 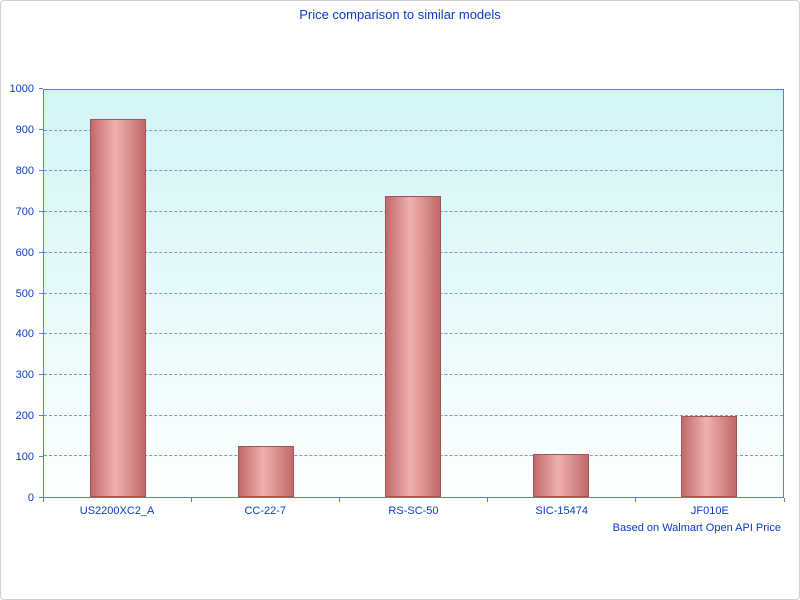 I want to click on chart-title: Price comparison to similar models, so click(x=400, y=14).